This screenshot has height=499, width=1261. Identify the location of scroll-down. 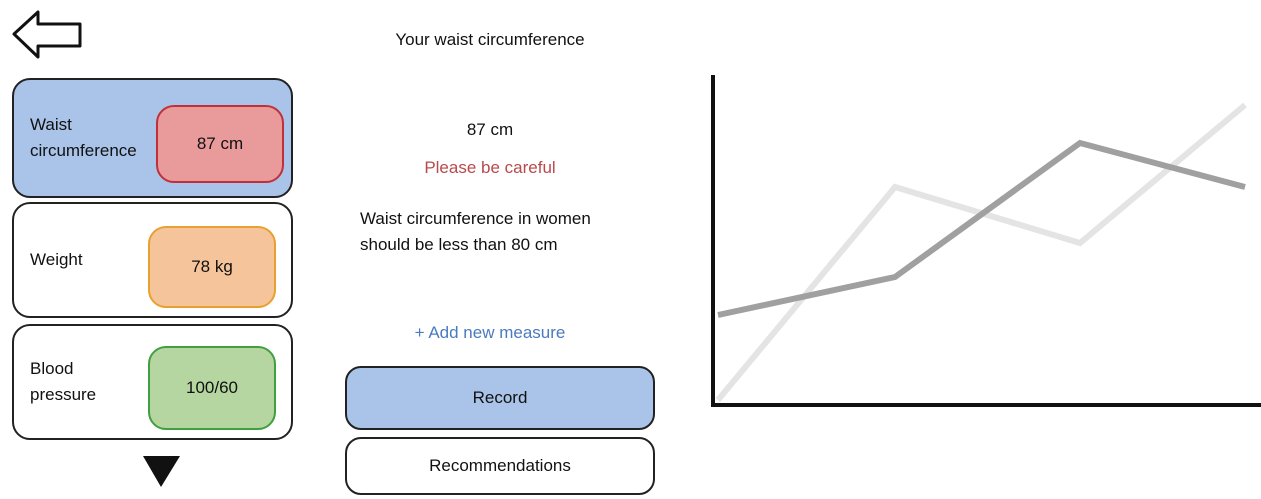
(161, 471).